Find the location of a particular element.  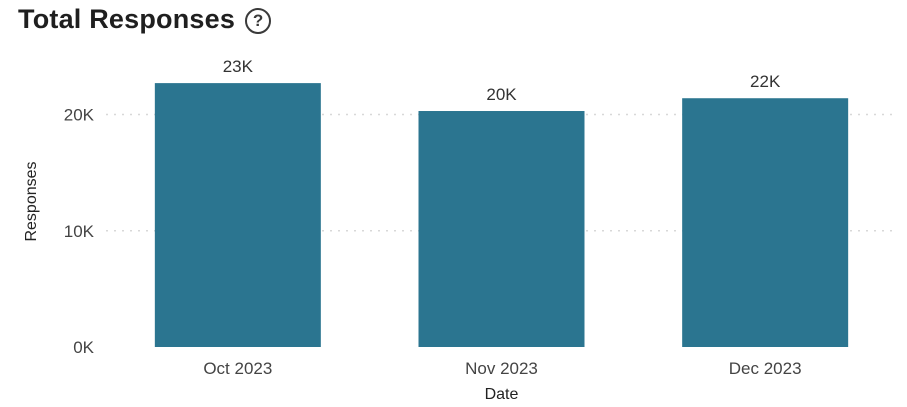

chart-title: Total Responses is located at coordinates (127, 19).